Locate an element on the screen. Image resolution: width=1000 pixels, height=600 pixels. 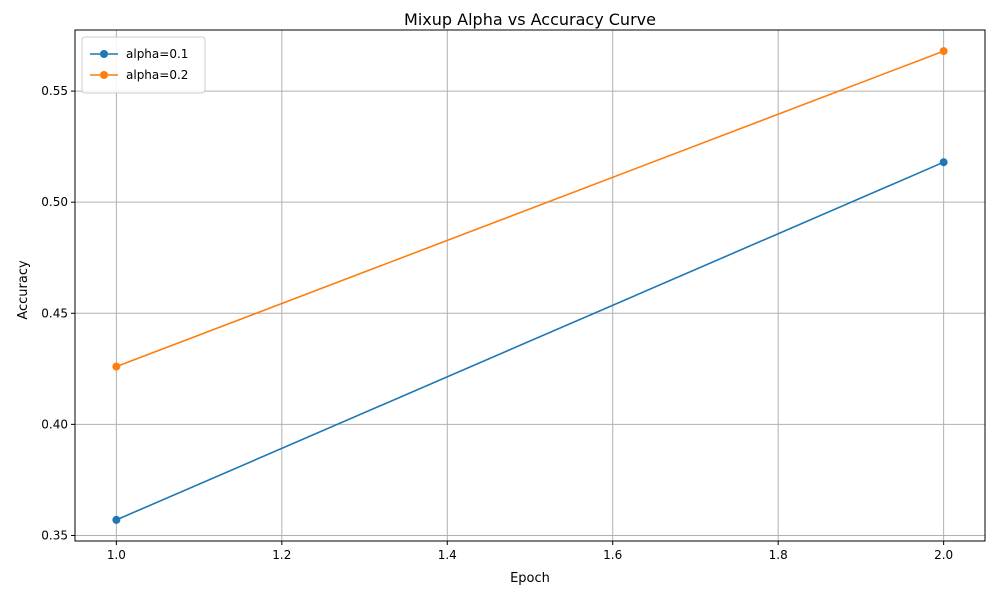
y-tick-label: 0.35 is located at coordinates (54, 535).